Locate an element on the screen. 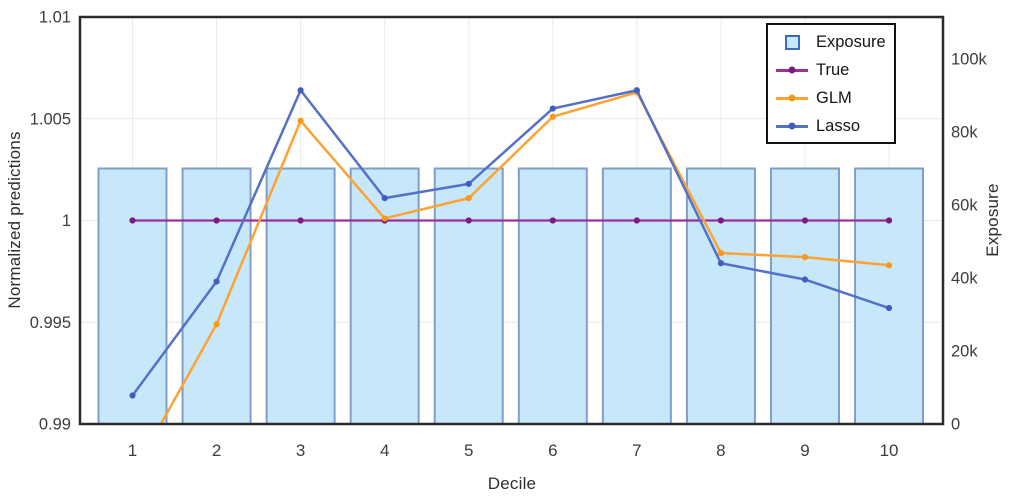  right-axis-tick-label: 80k is located at coordinates (964, 133).